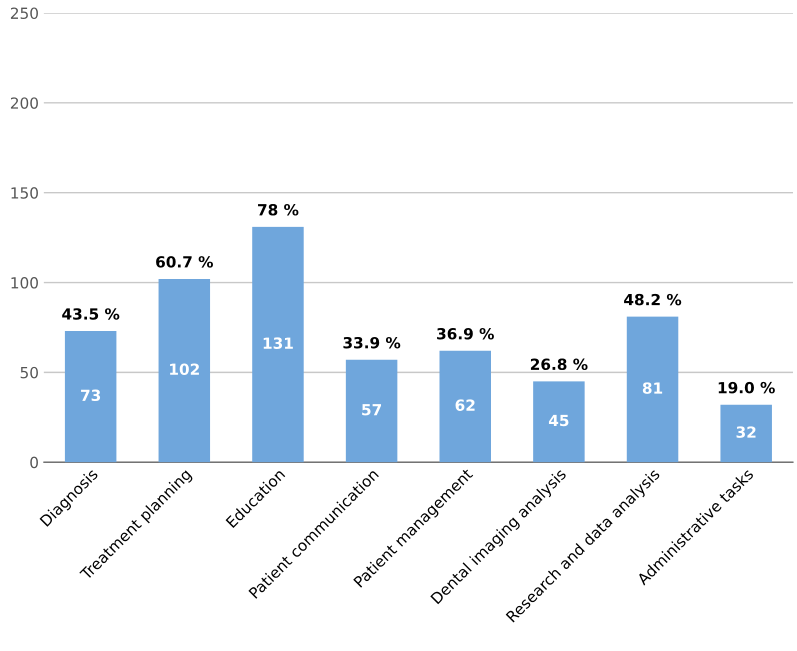  Describe the element at coordinates (34, 462) in the screenshot. I see `y-tick-label: 0` at that location.